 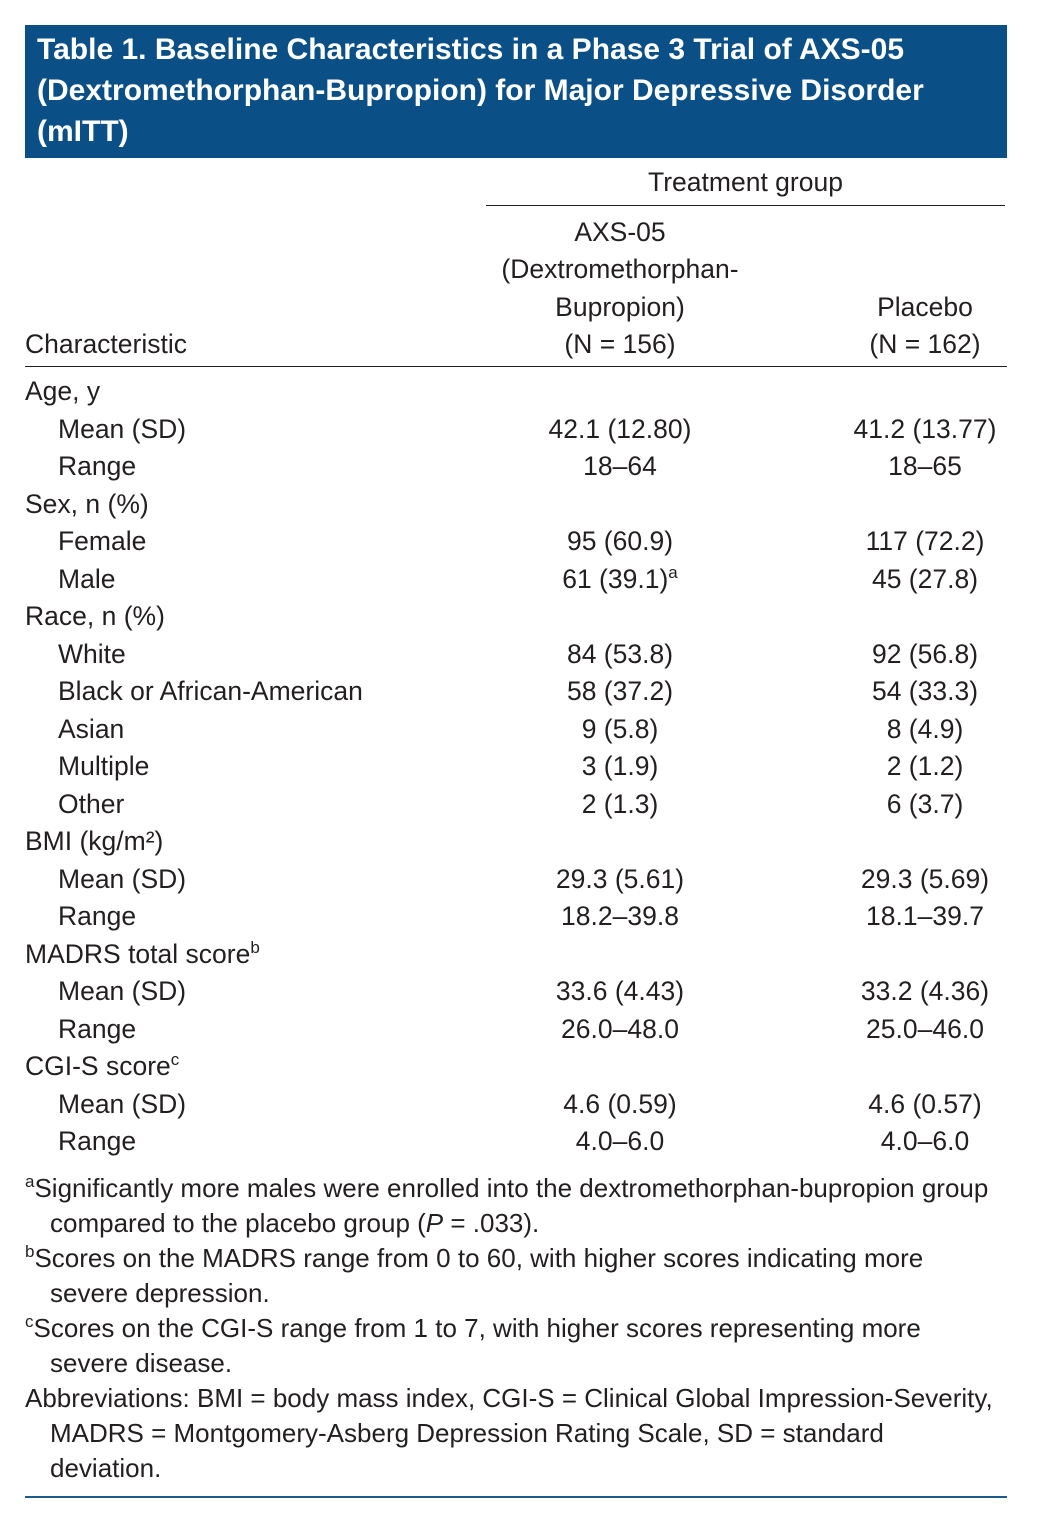 I want to click on table-cell: 33.2 (4.36), so click(x=925, y=991).